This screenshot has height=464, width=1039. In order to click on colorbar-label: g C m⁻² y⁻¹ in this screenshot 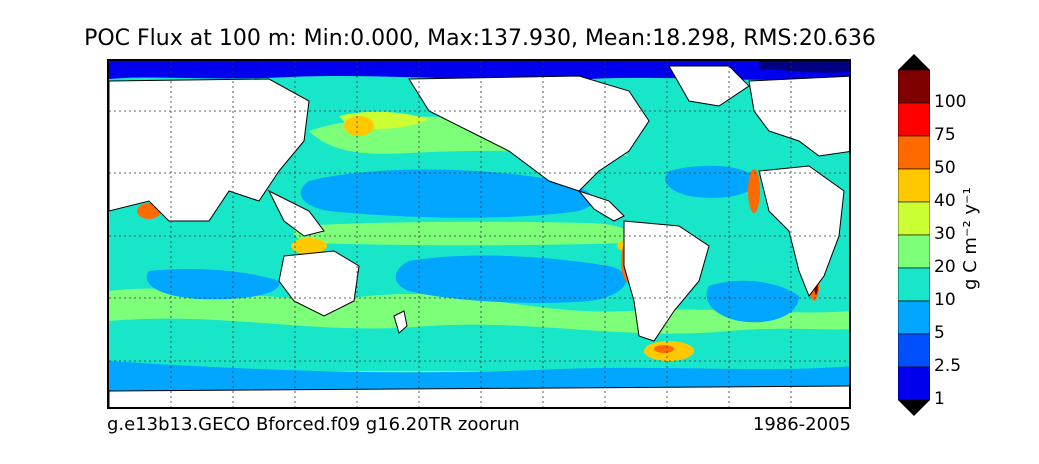, I will do `click(970, 238)`.